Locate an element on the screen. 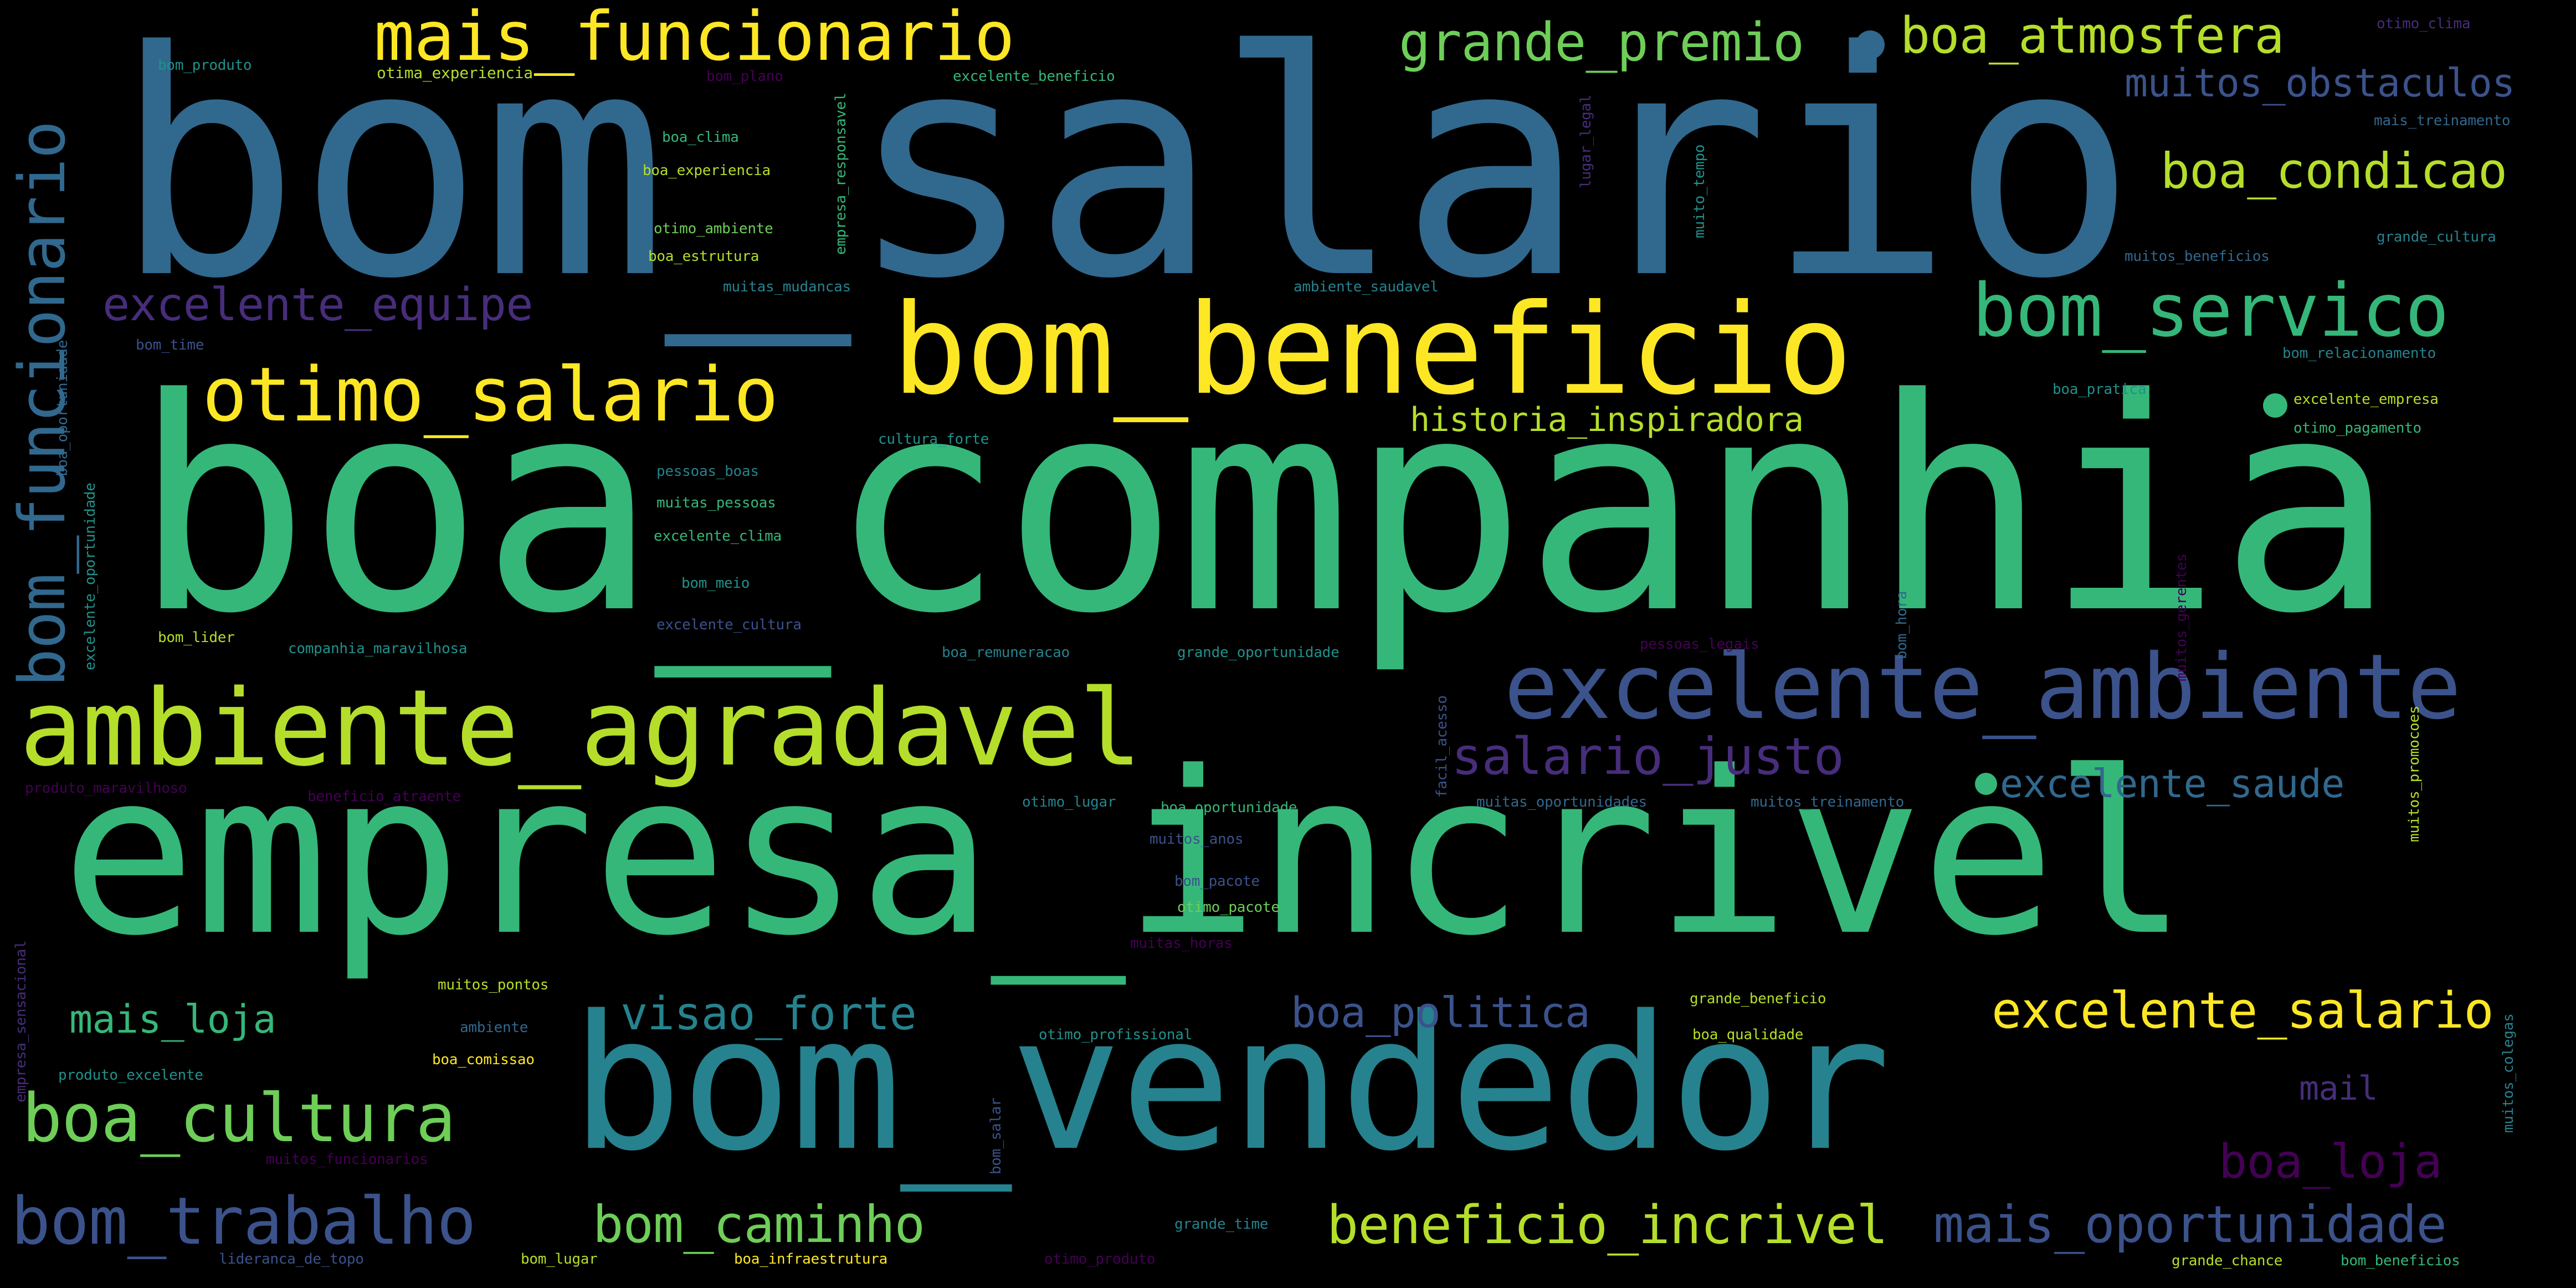 The height and width of the screenshot is (1288, 2576). word-small: companhia_maravilhosa is located at coordinates (378, 648).